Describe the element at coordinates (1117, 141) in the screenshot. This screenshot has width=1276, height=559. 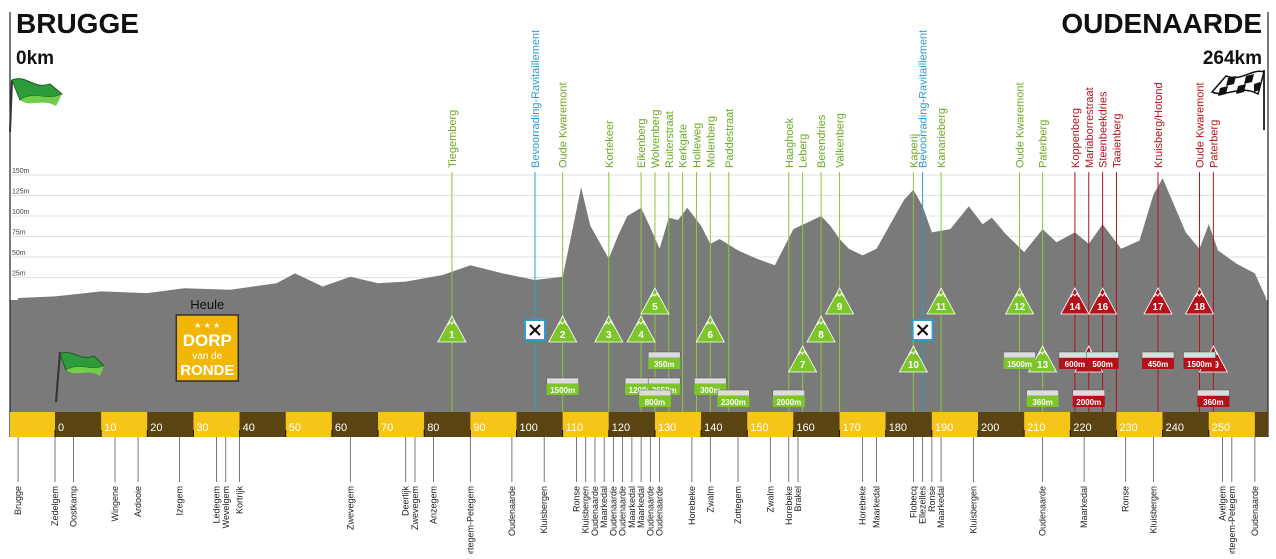
I see `hot-climb-label: Taaienberg` at that location.